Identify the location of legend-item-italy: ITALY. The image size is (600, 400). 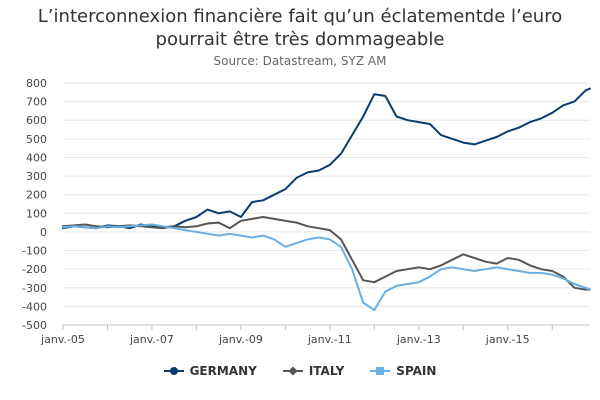
(313, 371).